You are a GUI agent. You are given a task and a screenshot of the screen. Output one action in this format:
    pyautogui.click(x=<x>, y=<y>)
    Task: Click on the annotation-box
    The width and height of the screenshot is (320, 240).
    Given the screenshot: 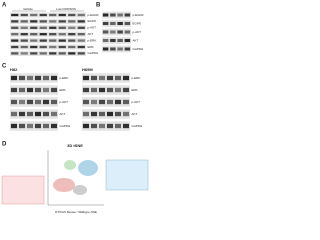 What is the action you would take?
    pyautogui.click(x=127, y=175)
    